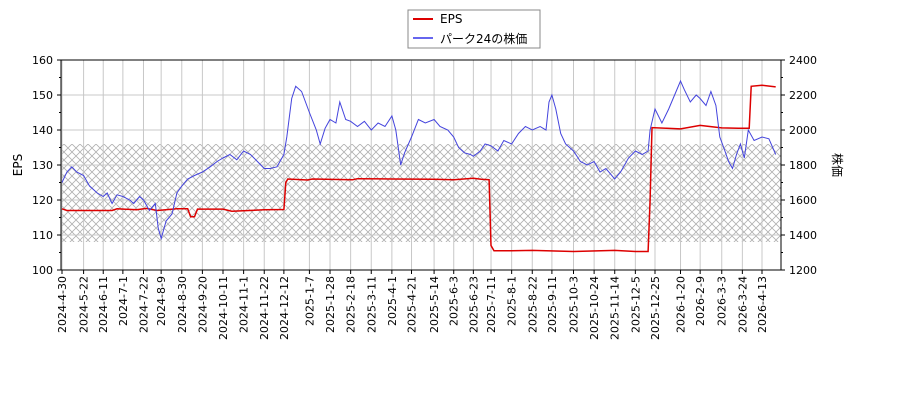 This screenshot has height=400, width=900. What do you see at coordinates (803, 235) in the screenshot?
I see `right-tick-label: 1400` at bounding box center [803, 235].